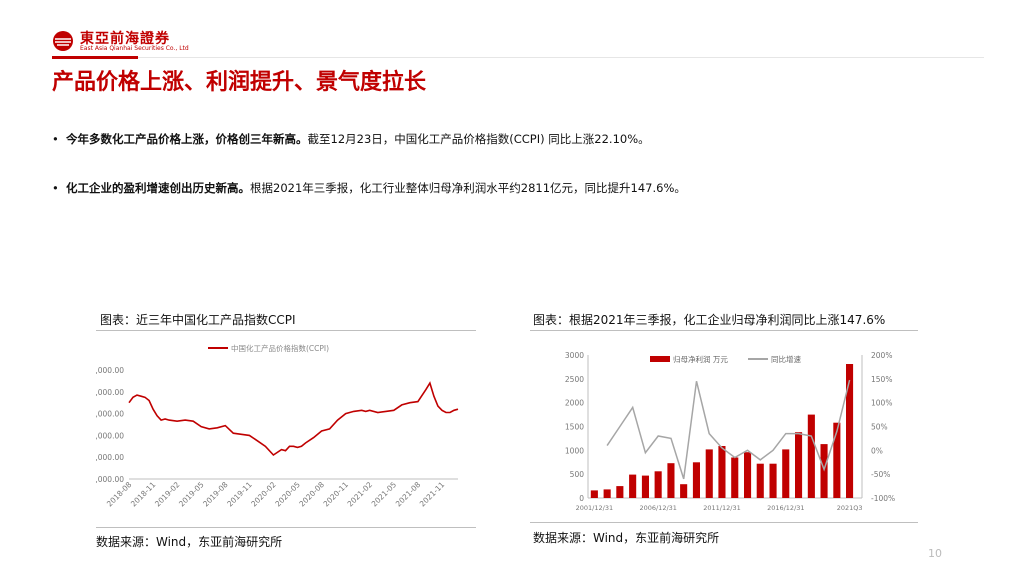 This screenshot has width=1024, height=576. Describe the element at coordinates (110, 479) in the screenshot. I see `y-tick-label: 2,000.00` at that location.